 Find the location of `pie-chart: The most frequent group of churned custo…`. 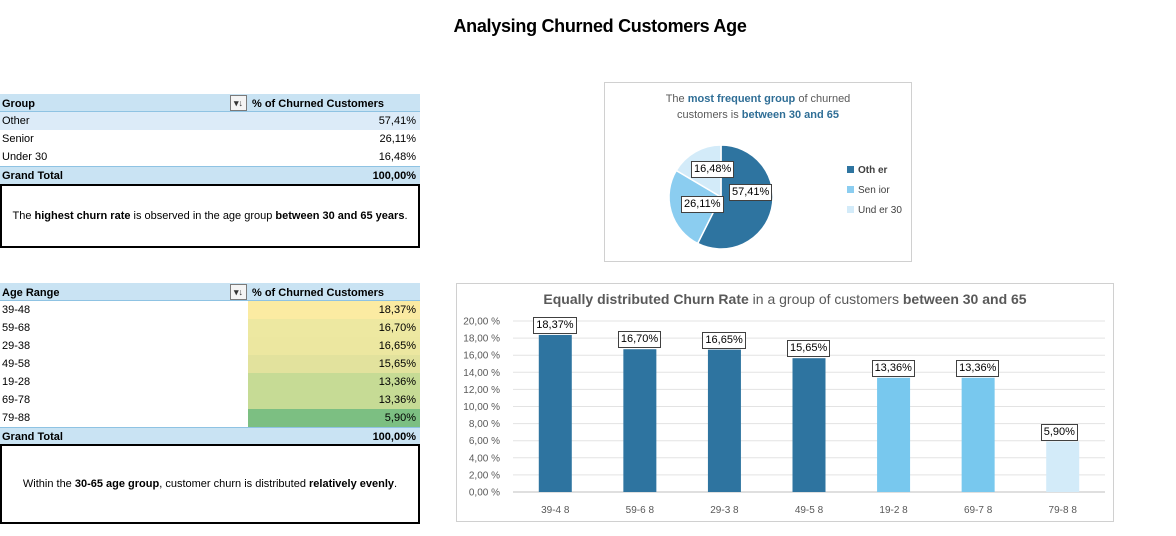

pie-chart: The most frequent group of churned custo… is located at coordinates (758, 172).